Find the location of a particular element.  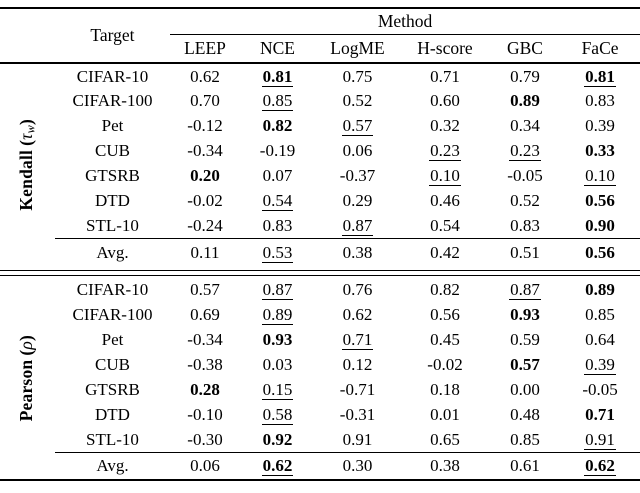

value-cell: 0.28 is located at coordinates (205, 389).